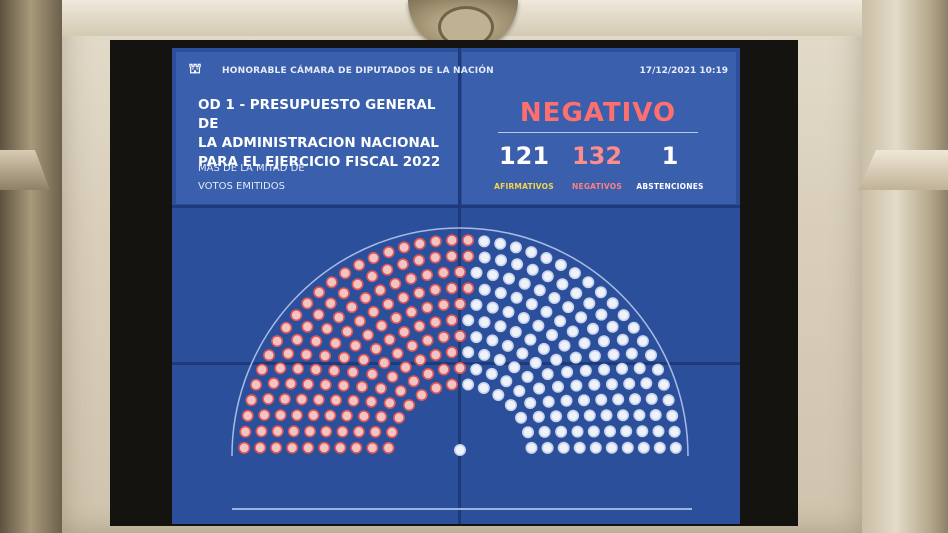 This screenshot has height=533, width=948. What do you see at coordinates (524, 186) in the screenshot?
I see `affirmative-label: AFIRMATIVOS` at bounding box center [524, 186].